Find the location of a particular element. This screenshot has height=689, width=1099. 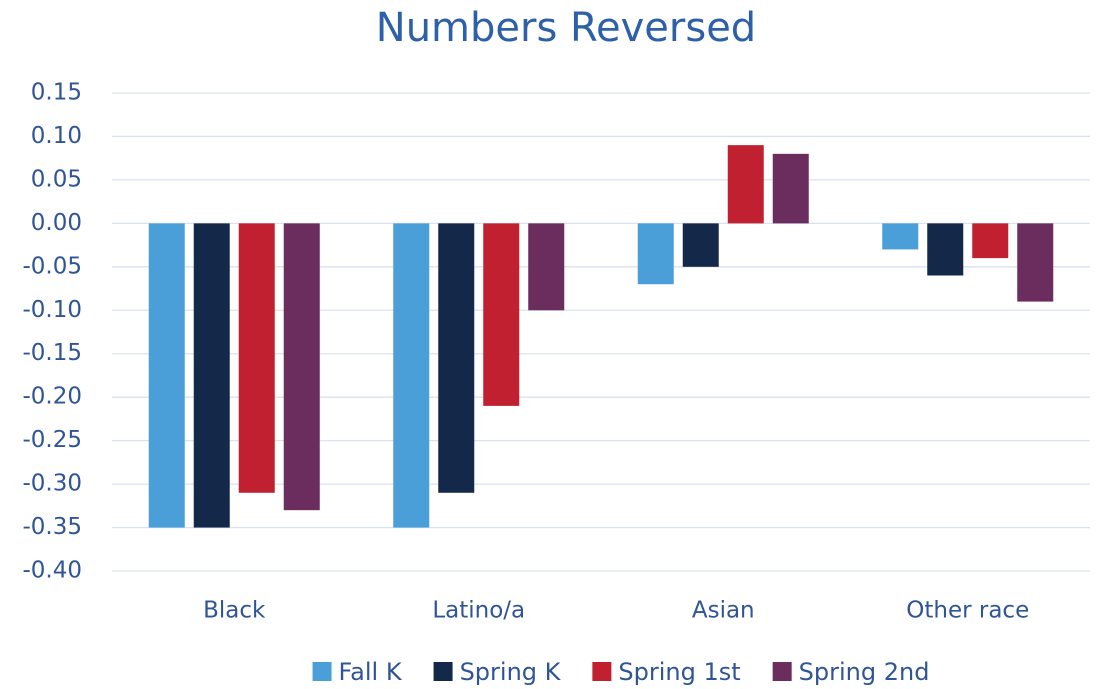

y-tick-label: 0.05 is located at coordinates (56, 179).